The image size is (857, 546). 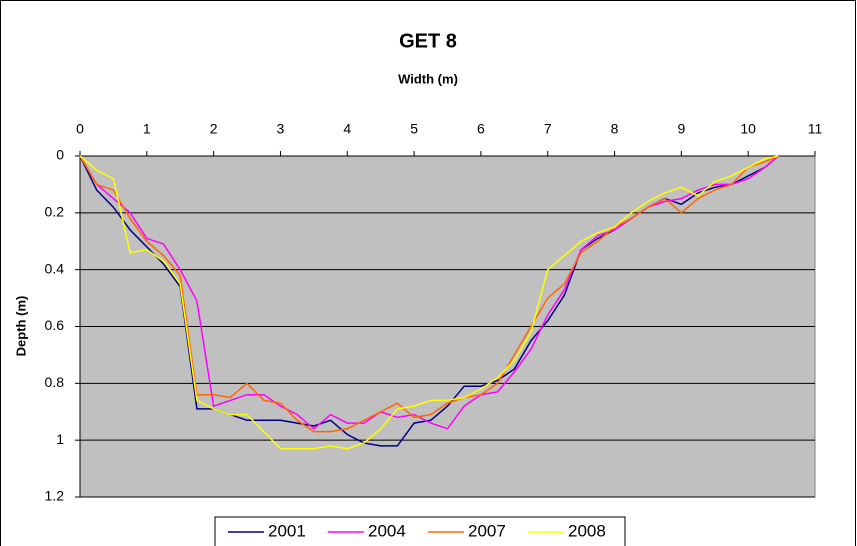 What do you see at coordinates (414, 129) in the screenshot?
I see `x-tick-label: 5` at bounding box center [414, 129].